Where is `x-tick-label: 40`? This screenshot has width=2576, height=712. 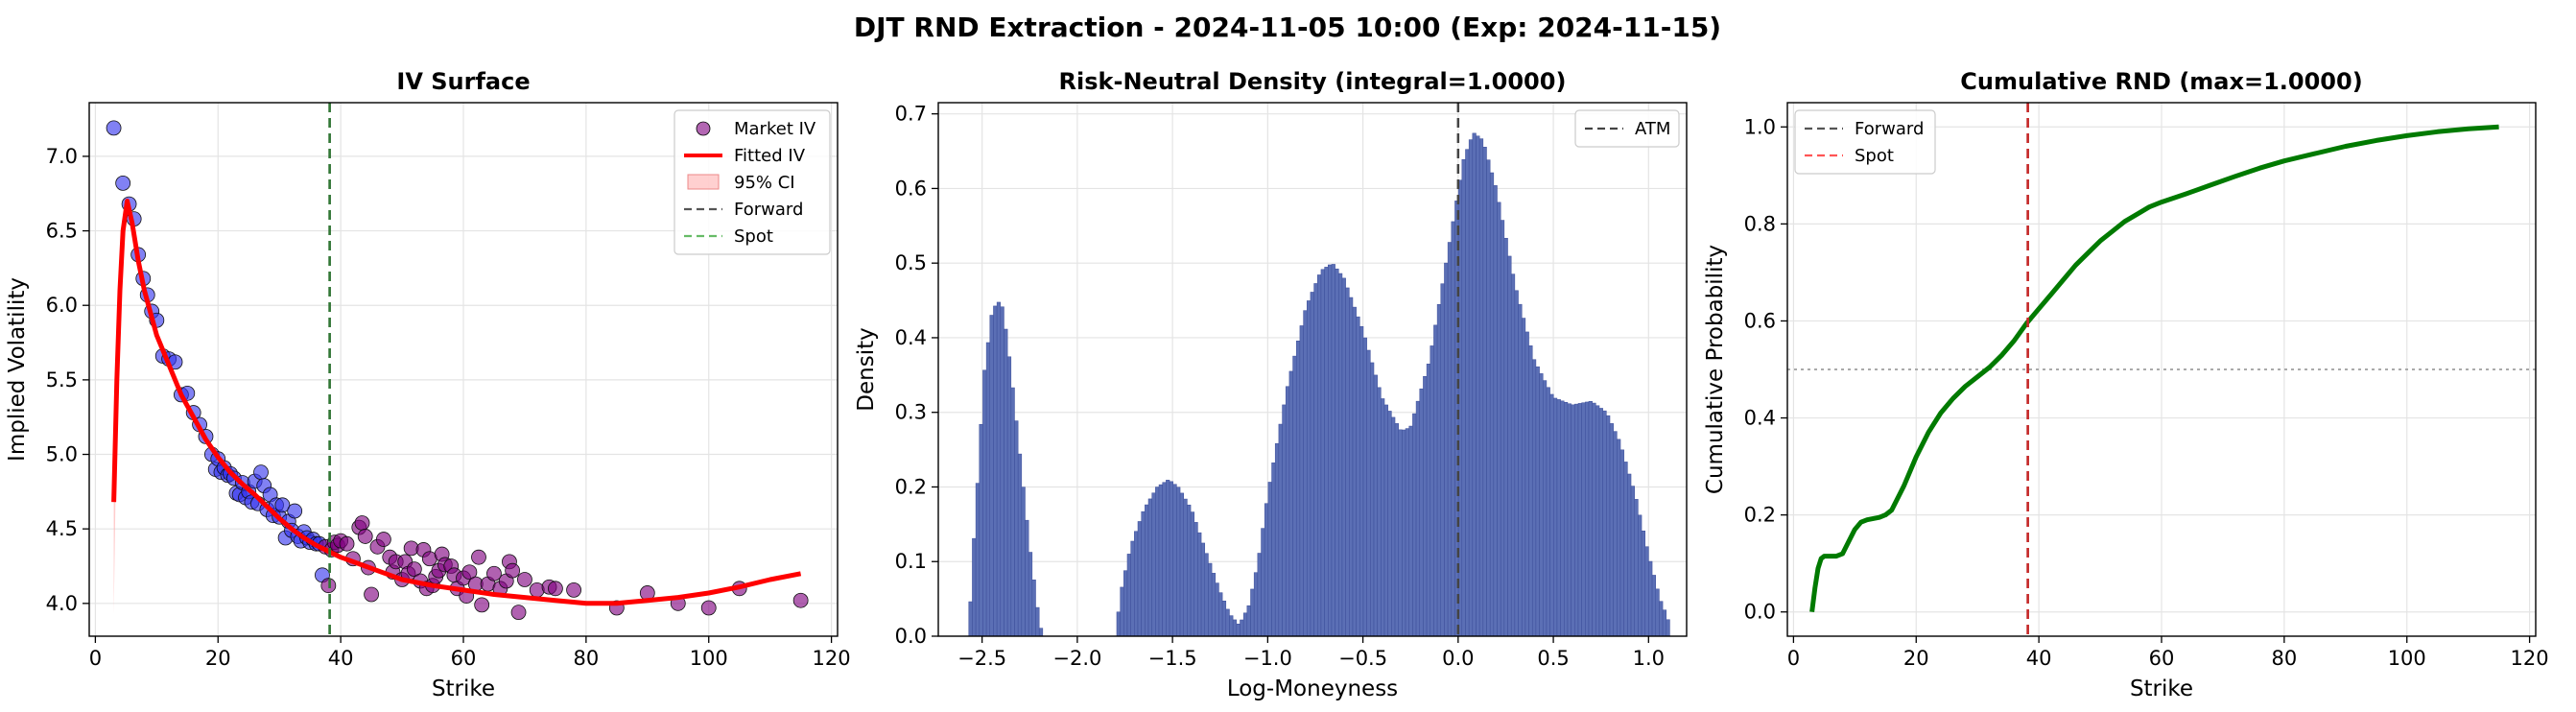
x-tick-label: 40 is located at coordinates (341, 658).